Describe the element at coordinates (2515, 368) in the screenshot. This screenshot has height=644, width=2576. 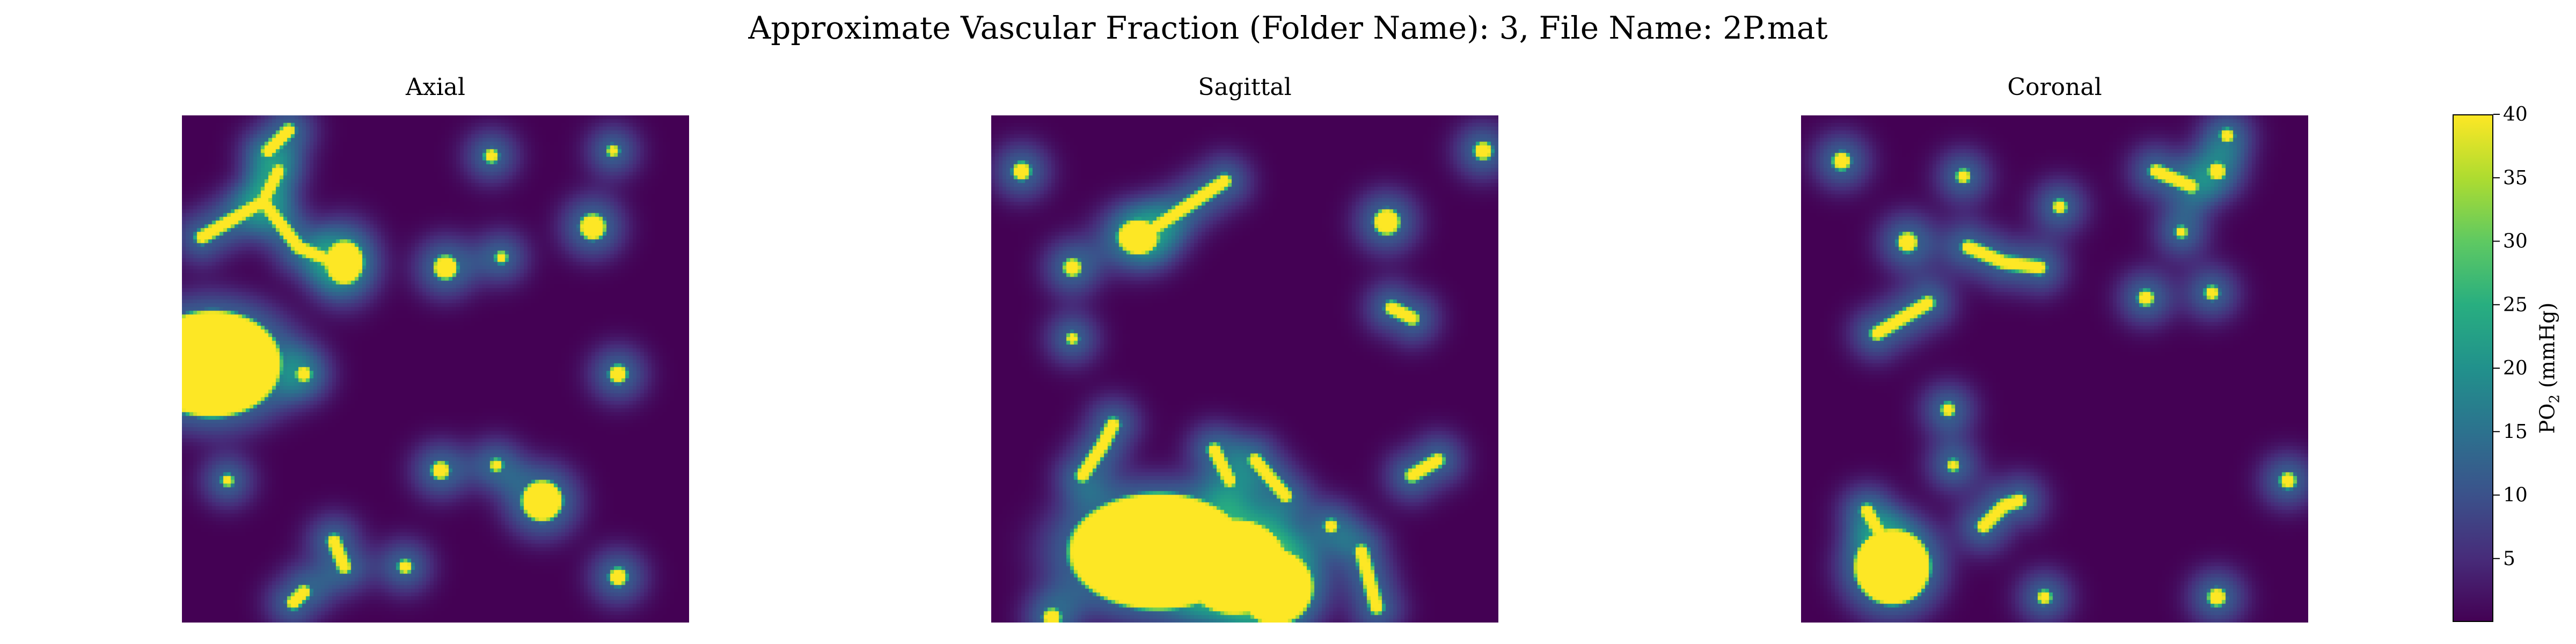
I see `colorbar-tick-label: 20` at that location.